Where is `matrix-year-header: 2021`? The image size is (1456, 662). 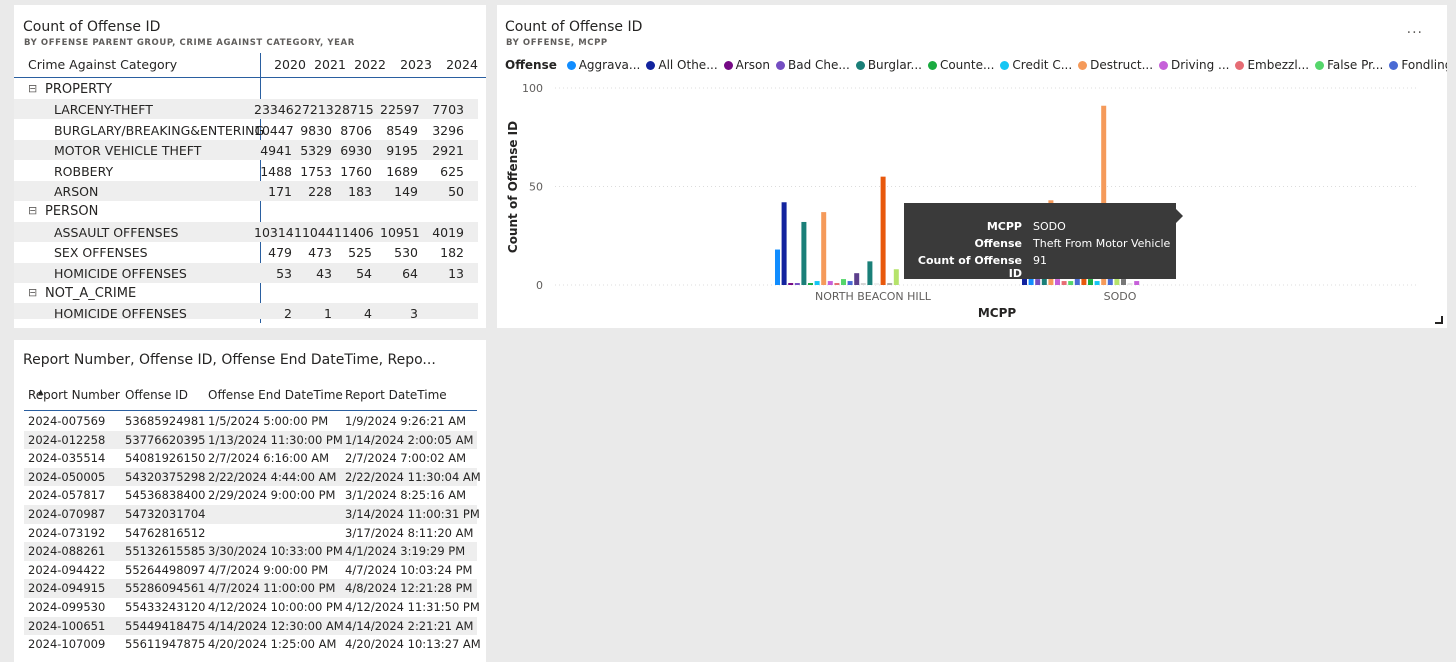
matrix-year-header: 2021 is located at coordinates (330, 64).